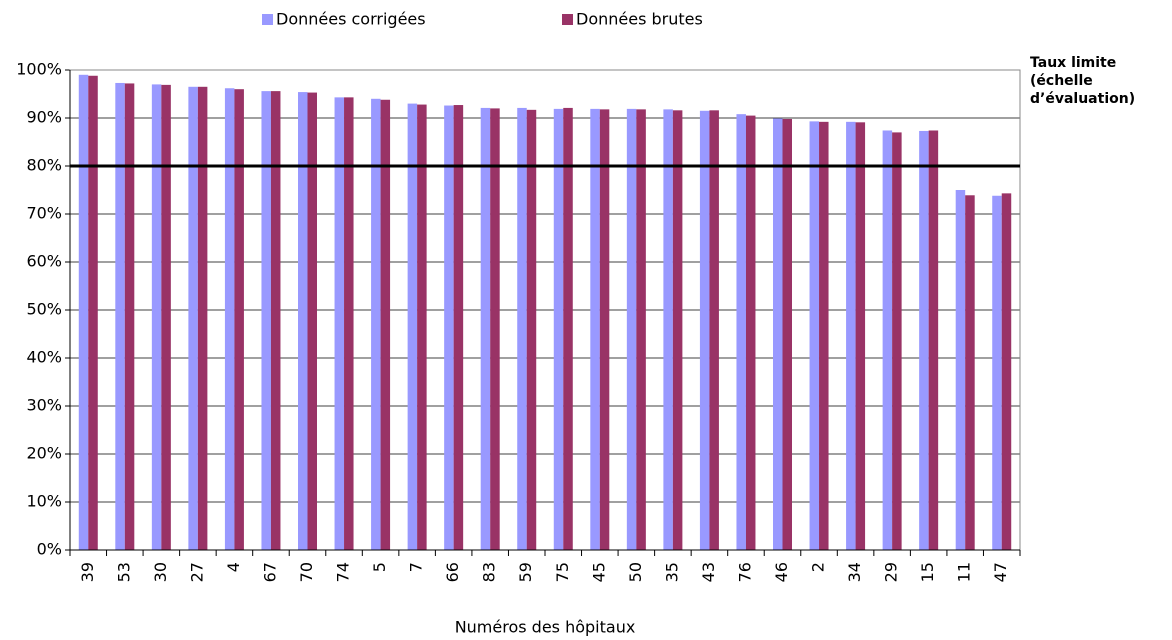 The width and height of the screenshot is (1172, 640). What do you see at coordinates (44, 453) in the screenshot?
I see `y-tick-label: 20%` at bounding box center [44, 453].